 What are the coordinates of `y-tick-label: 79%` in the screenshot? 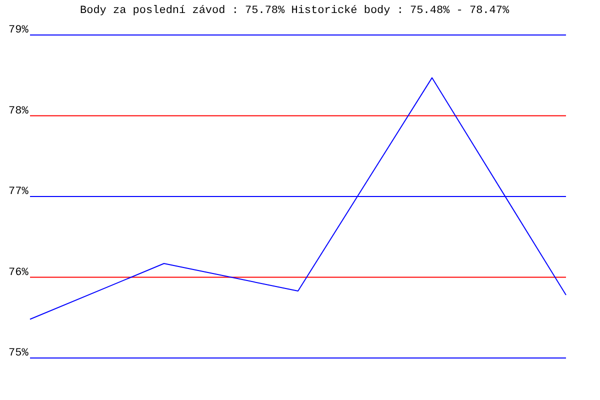 It's located at (18, 30).